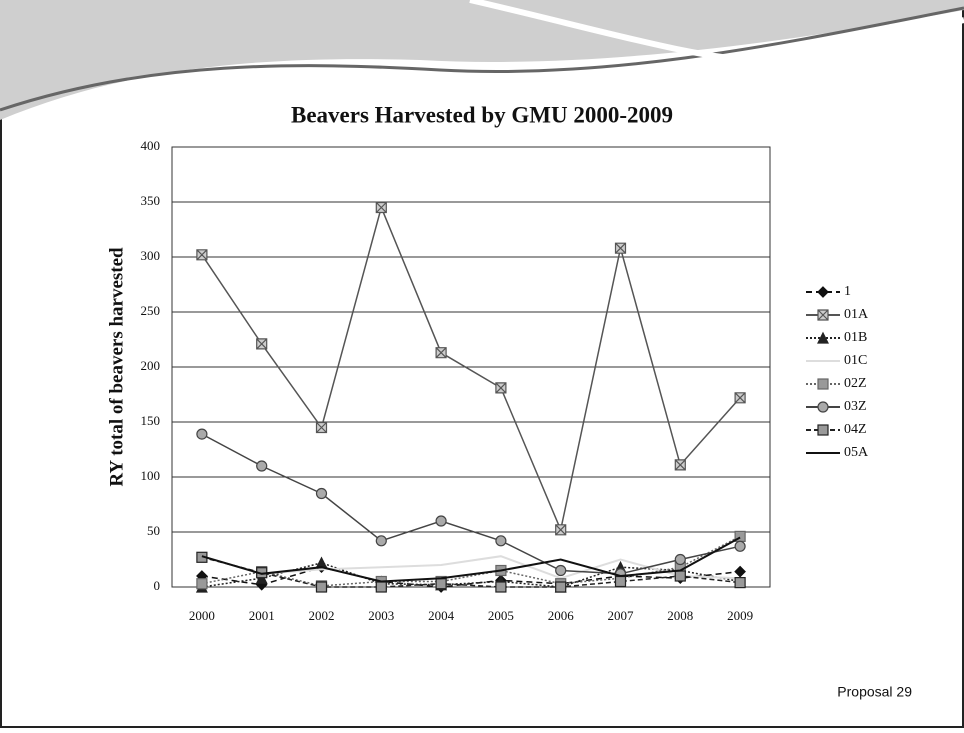 The width and height of the screenshot is (964, 733). Describe the element at coordinates (855, 383) in the screenshot. I see `legend-label: 02Z` at that location.